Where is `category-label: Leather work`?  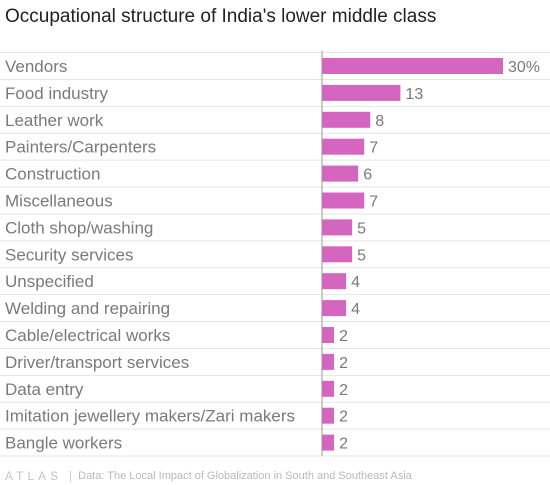
category-label: Leather work is located at coordinates (54, 120).